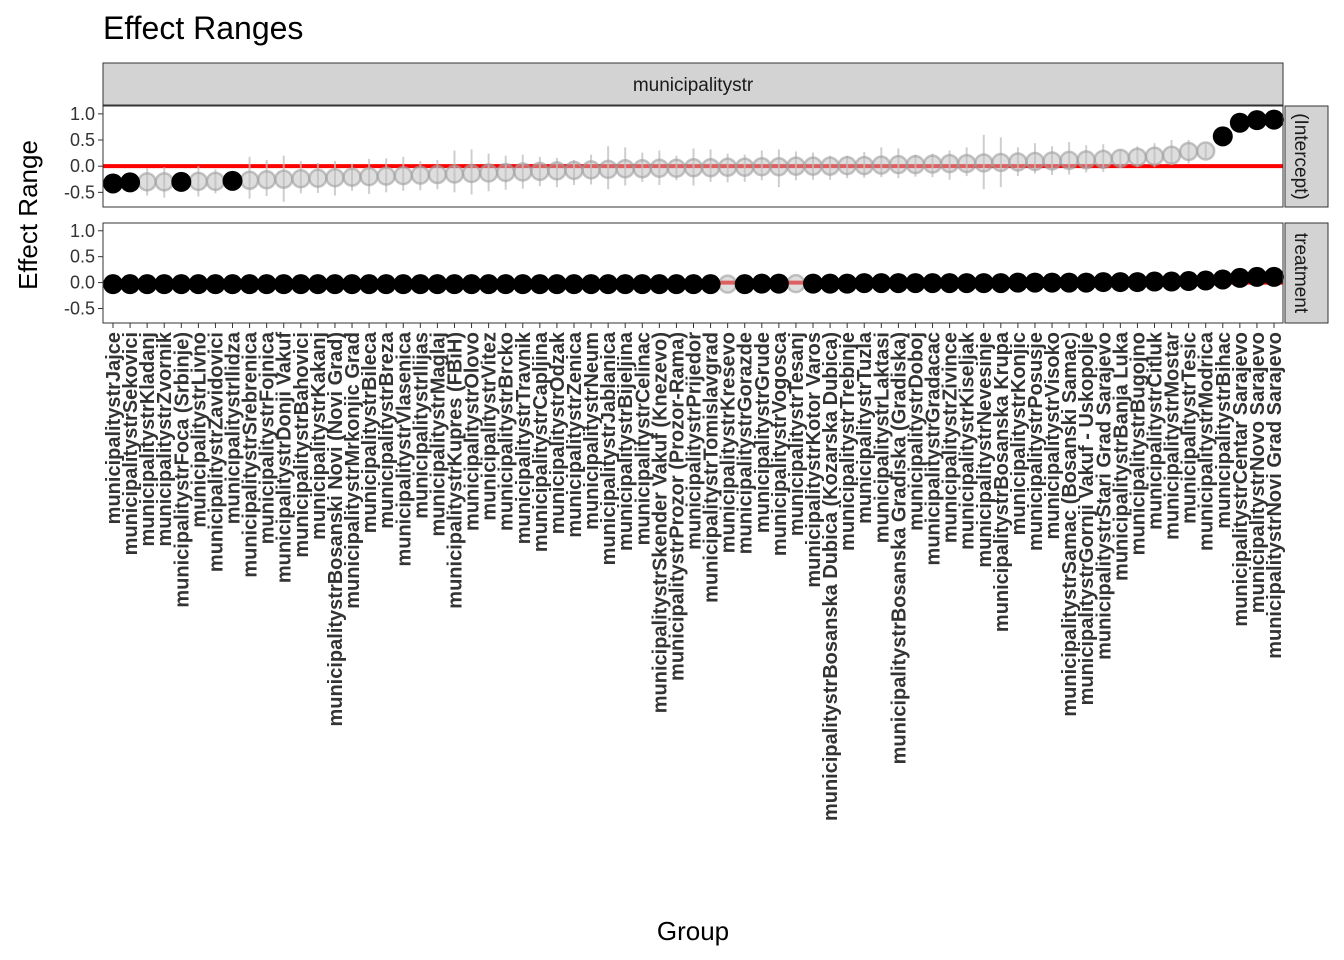 The image size is (1344, 960). I want to click on x-tick-label: municipalitystrBanja Luka, so click(1121, 456).